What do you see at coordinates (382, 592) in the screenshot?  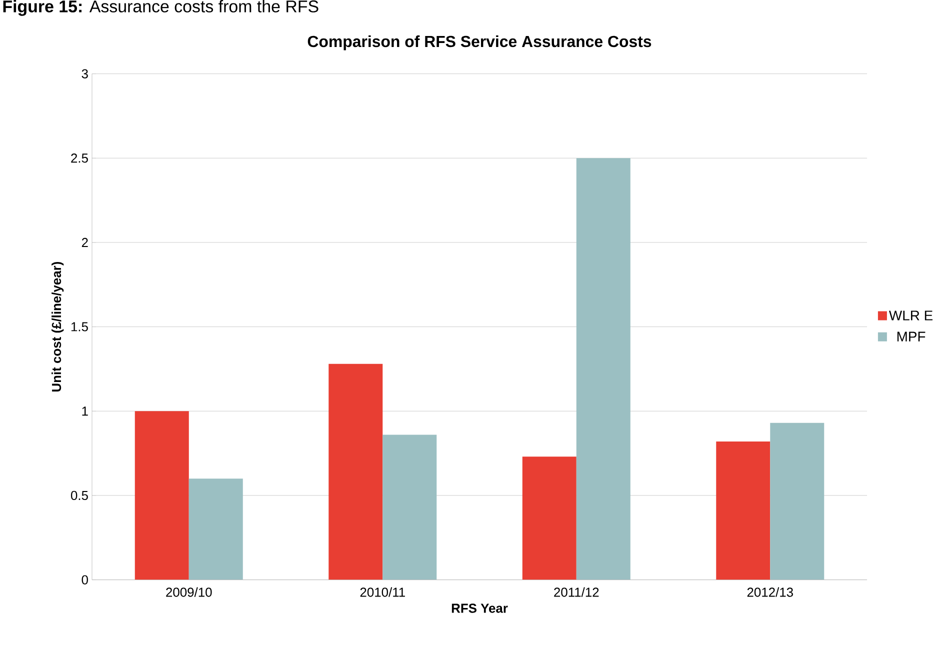 I see `x-tick-label: 2010/11` at bounding box center [382, 592].